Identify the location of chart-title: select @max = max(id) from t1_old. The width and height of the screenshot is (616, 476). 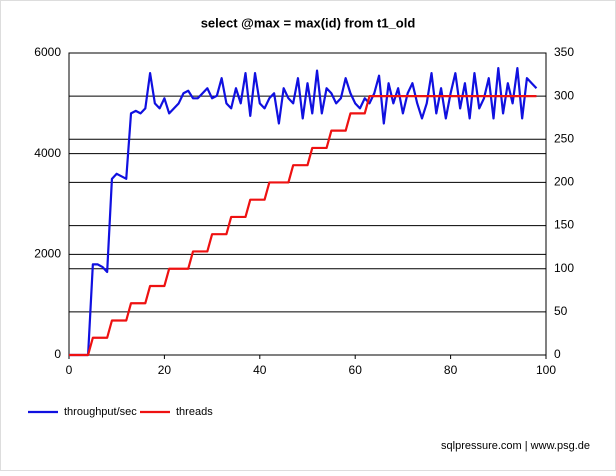
(308, 22).